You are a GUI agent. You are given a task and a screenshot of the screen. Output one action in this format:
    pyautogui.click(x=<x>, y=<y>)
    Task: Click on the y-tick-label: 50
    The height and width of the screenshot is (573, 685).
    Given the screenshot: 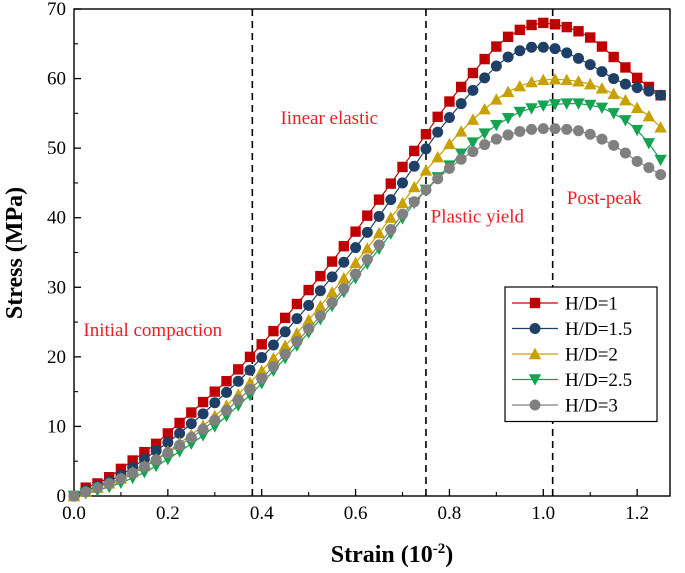 What is the action you would take?
    pyautogui.click(x=56, y=148)
    